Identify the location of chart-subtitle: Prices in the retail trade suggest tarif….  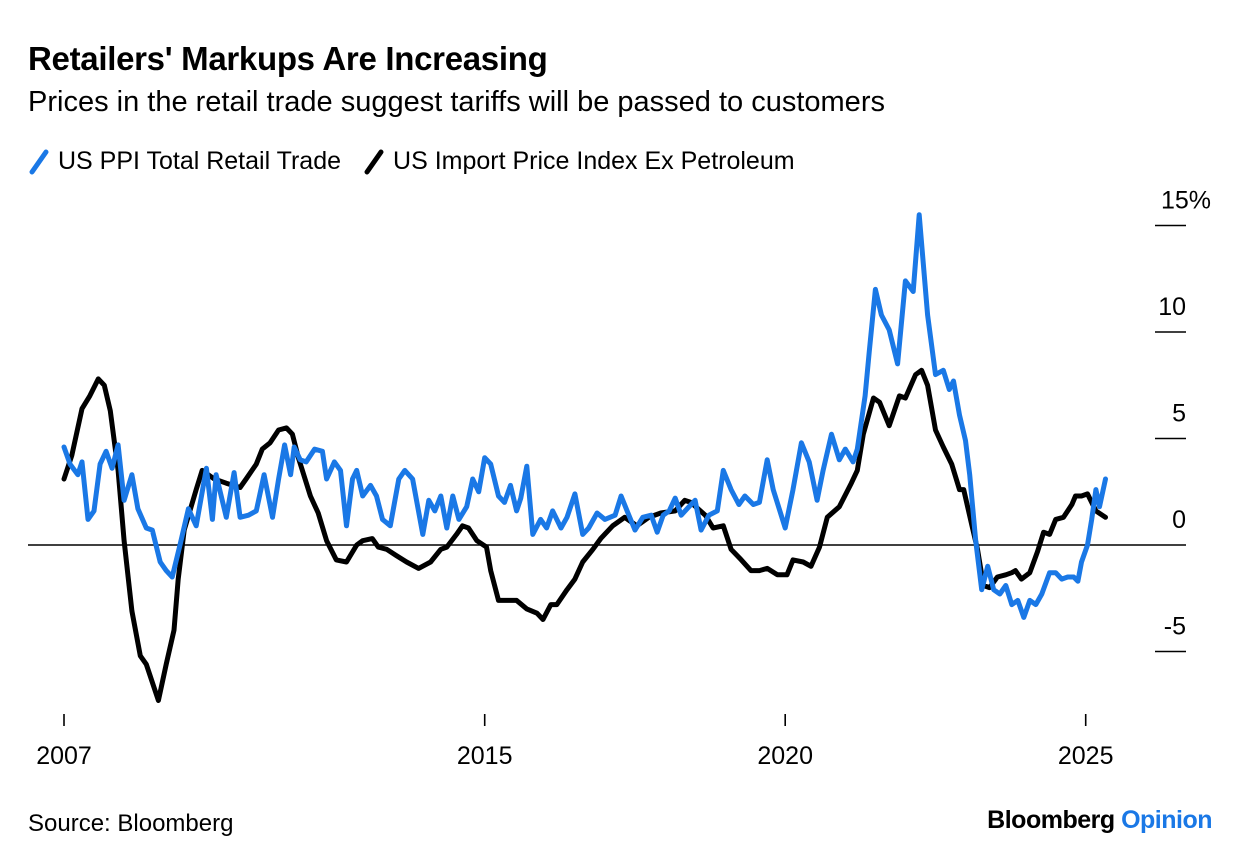
(456, 102).